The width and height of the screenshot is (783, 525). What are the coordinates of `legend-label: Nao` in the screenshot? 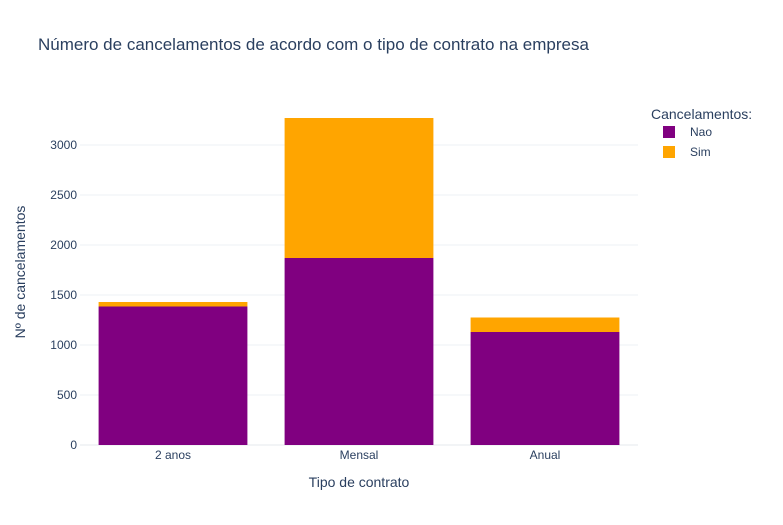 It's located at (701, 132).